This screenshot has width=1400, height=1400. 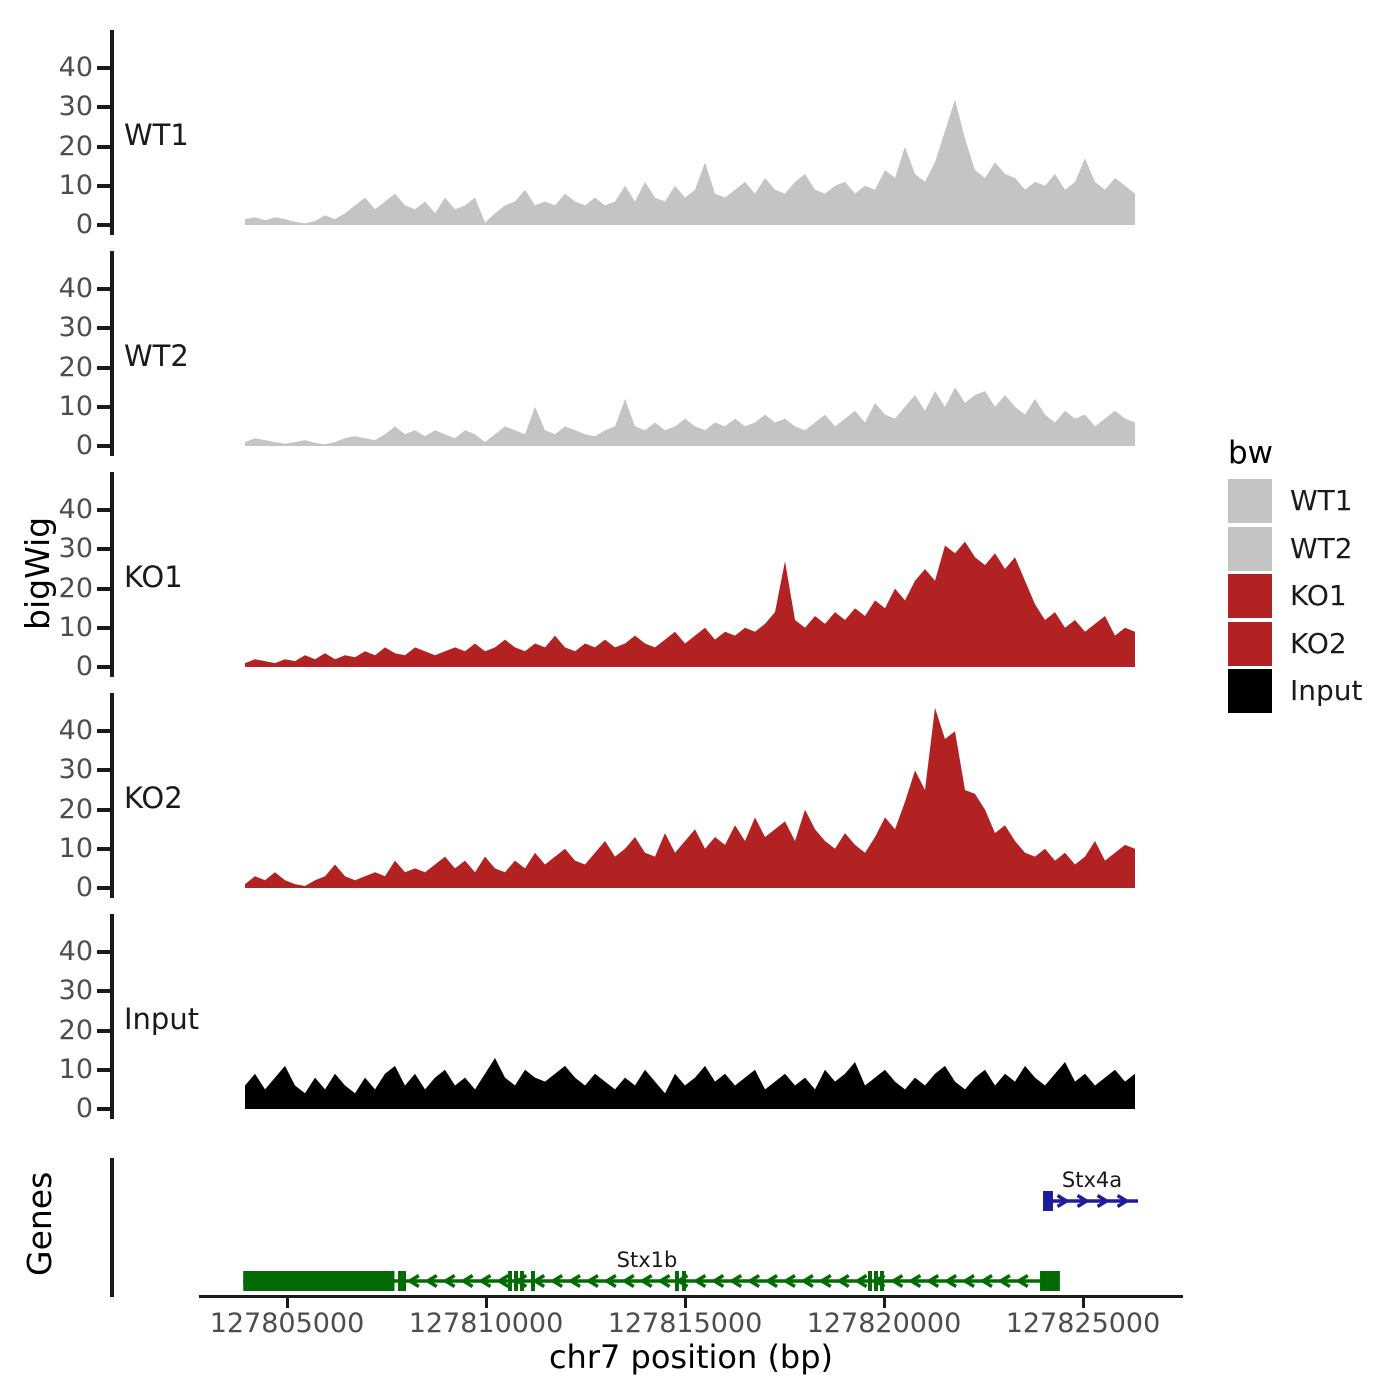 What do you see at coordinates (690, 604) in the screenshot?
I see `coverage-area-ko1` at bounding box center [690, 604].